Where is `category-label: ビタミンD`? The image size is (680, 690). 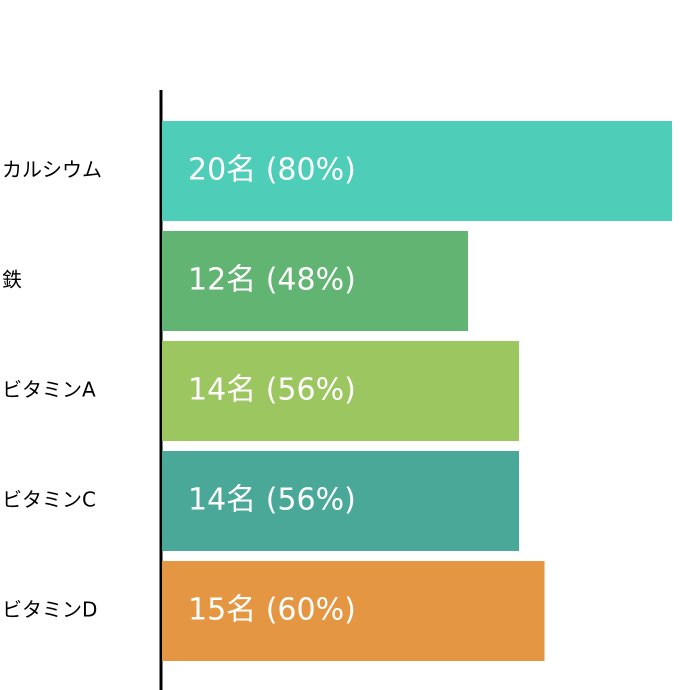 category-label: ビタミンD is located at coordinates (49, 610).